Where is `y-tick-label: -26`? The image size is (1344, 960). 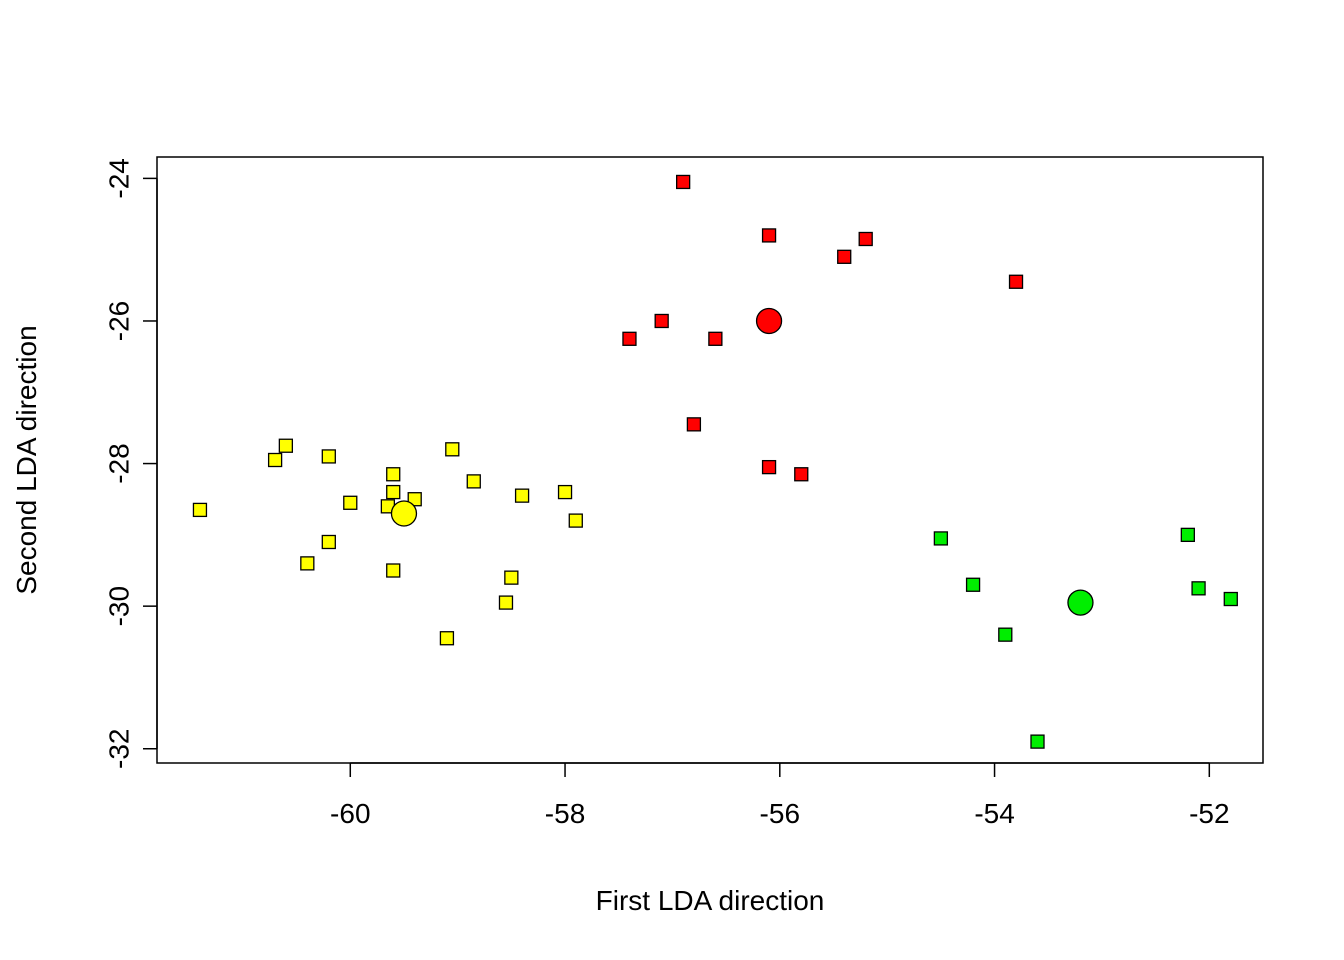 y-tick-label: -26 is located at coordinates (119, 321).